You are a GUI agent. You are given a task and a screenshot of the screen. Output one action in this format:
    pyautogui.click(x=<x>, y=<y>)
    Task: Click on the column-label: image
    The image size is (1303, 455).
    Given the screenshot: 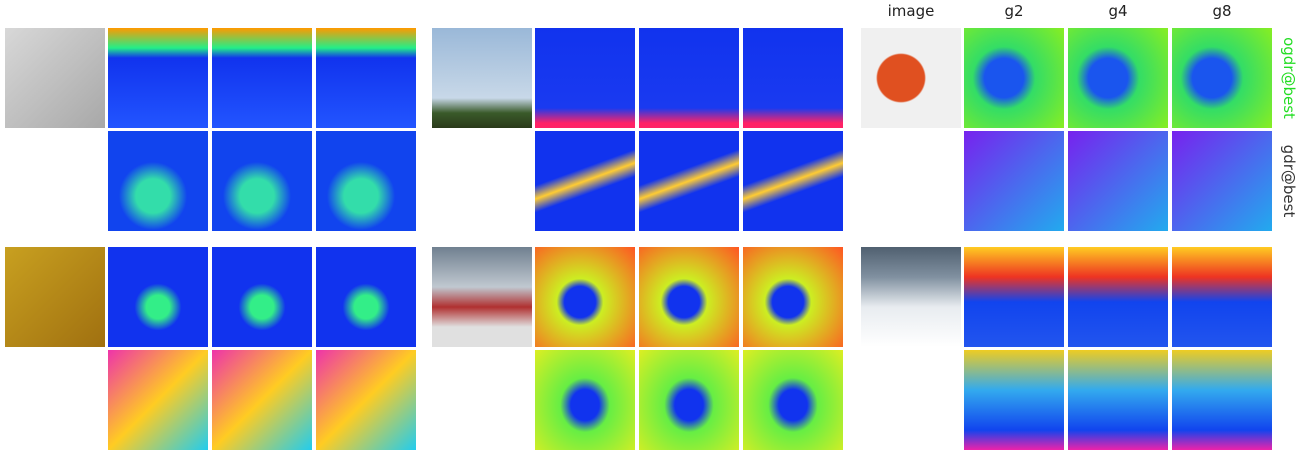 What is the action you would take?
    pyautogui.click(x=911, y=11)
    